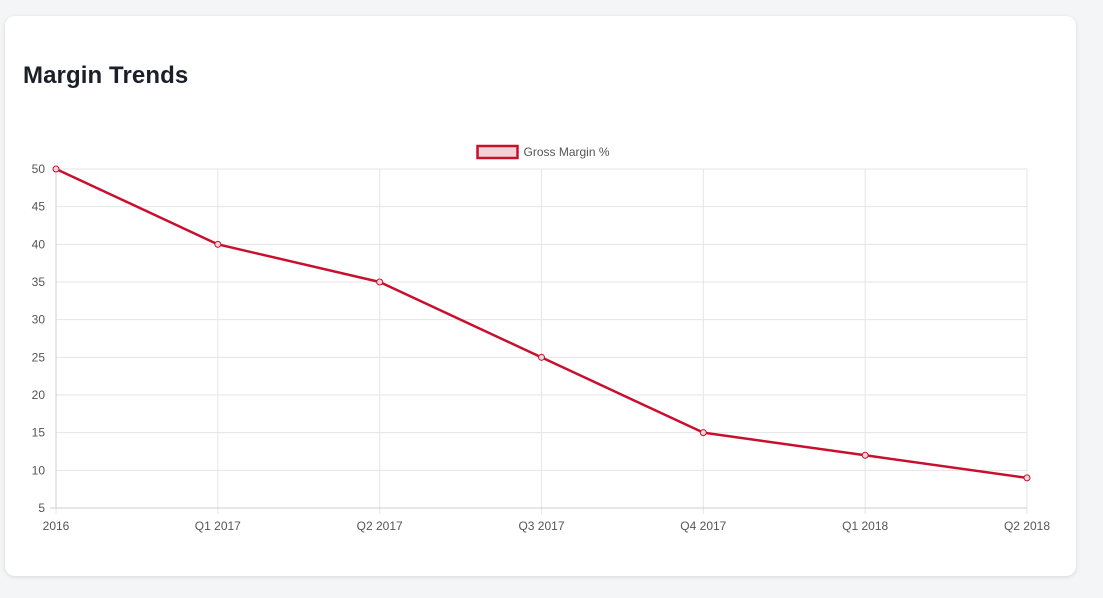  Describe the element at coordinates (39, 470) in the screenshot. I see `y-tick-label: 10` at that location.